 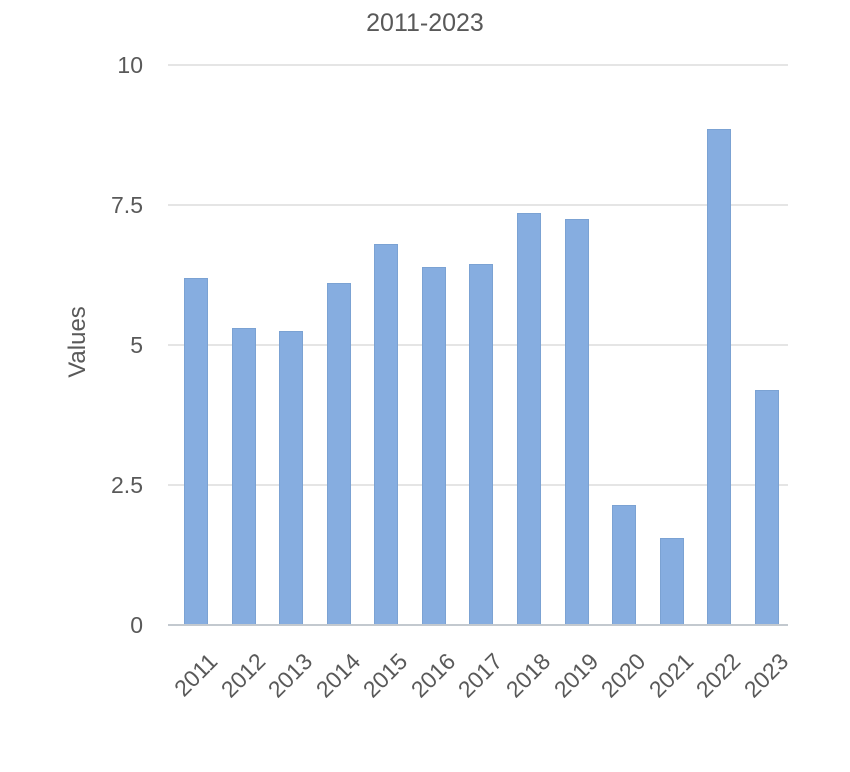 What do you see at coordinates (478, 625) in the screenshot?
I see `x-axis-line` at bounding box center [478, 625].